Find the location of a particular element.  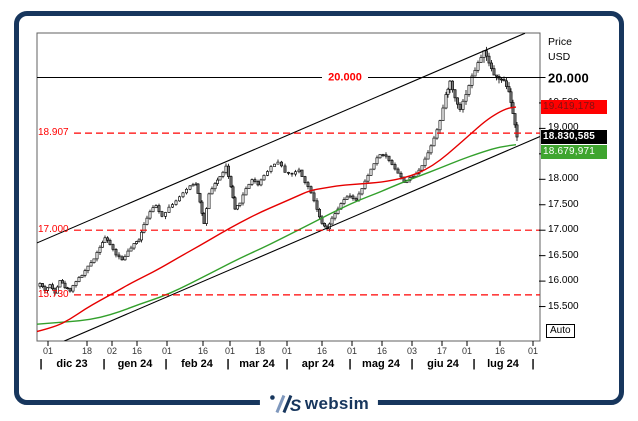

price-badge-ma-fast-value: 19.419,178 is located at coordinates (574, 107).